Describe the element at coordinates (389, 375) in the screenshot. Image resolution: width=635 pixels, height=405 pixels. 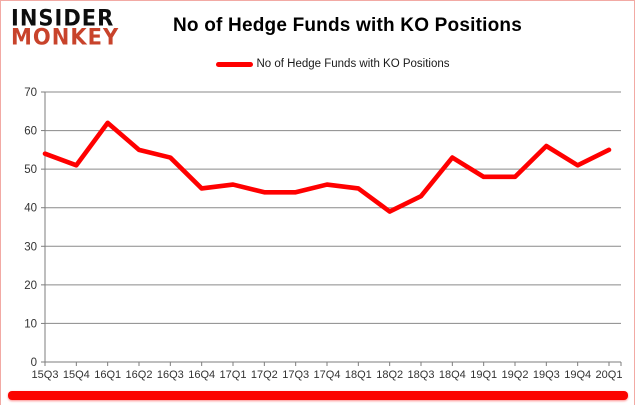
I see `x-tick-label: 18Q2` at that location.